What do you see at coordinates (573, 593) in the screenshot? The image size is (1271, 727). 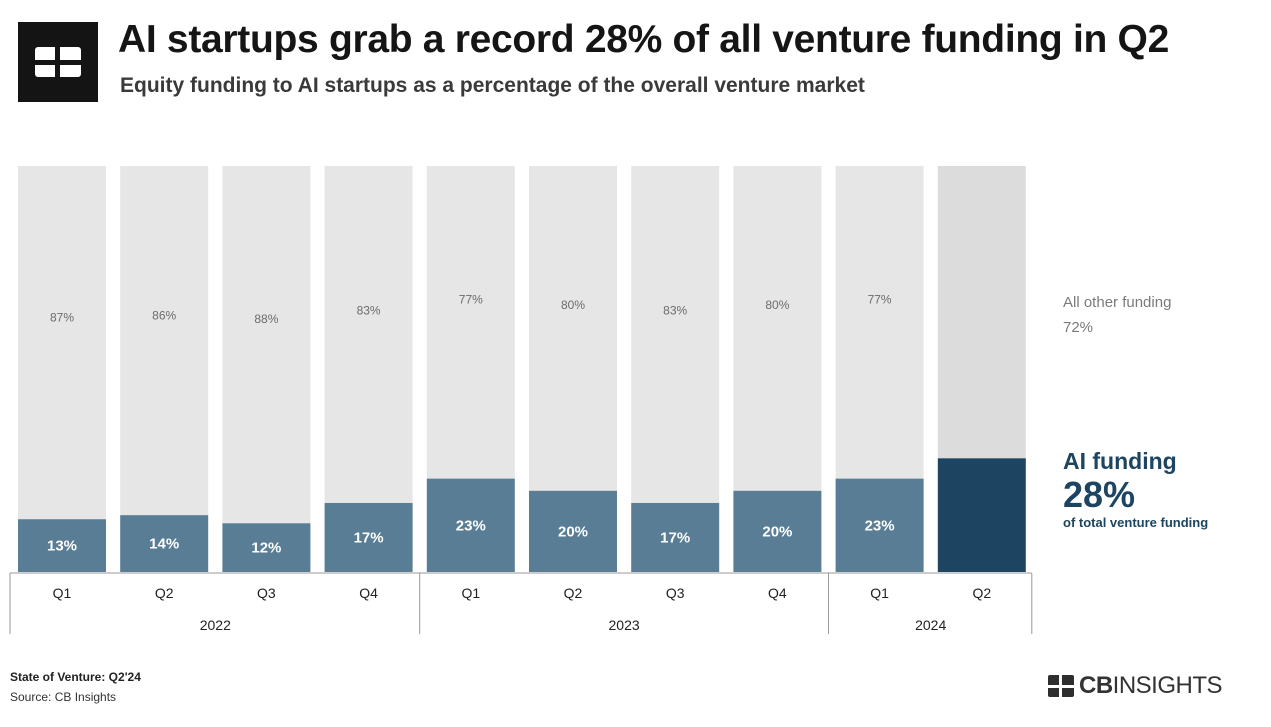 I see `x-tick-label-6: Q2` at bounding box center [573, 593].